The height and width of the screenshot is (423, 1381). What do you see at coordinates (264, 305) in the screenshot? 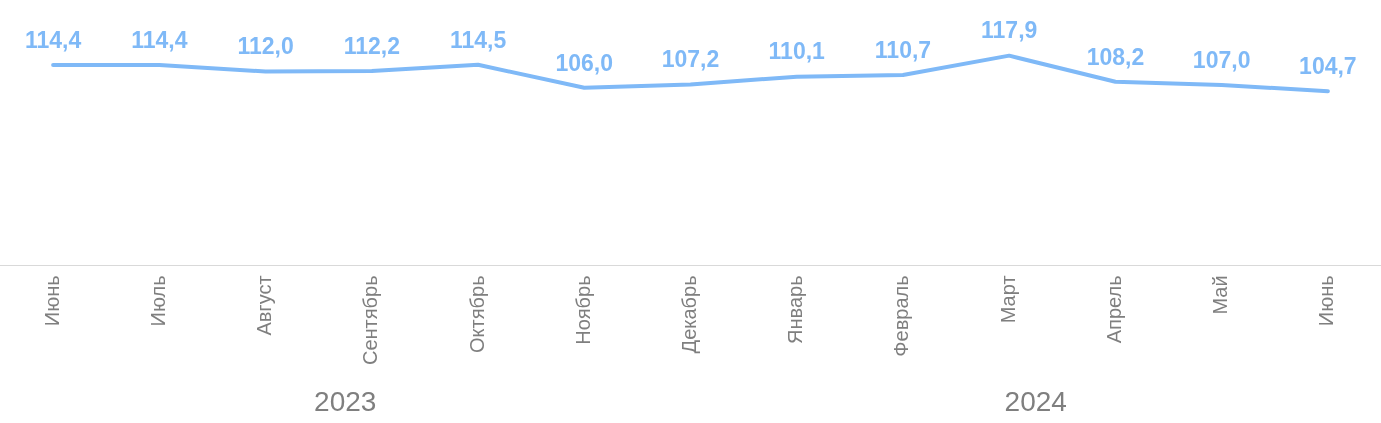
I see `x-tick-label: Август` at bounding box center [264, 305].